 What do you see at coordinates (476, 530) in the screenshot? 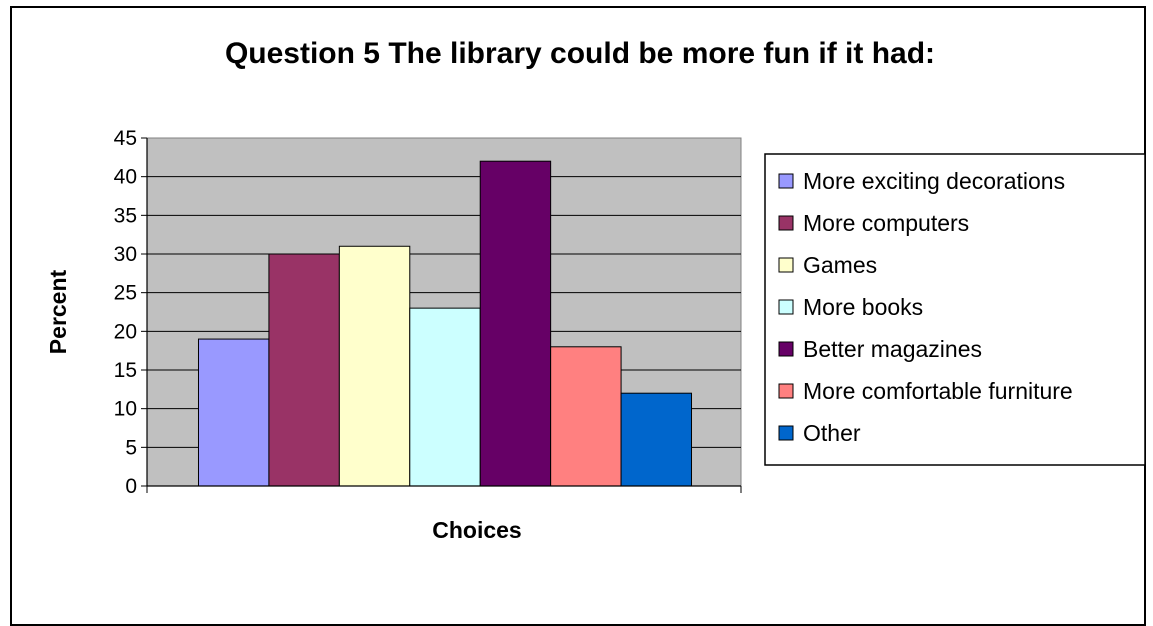
I see `x-axis-label: Choices` at bounding box center [476, 530].